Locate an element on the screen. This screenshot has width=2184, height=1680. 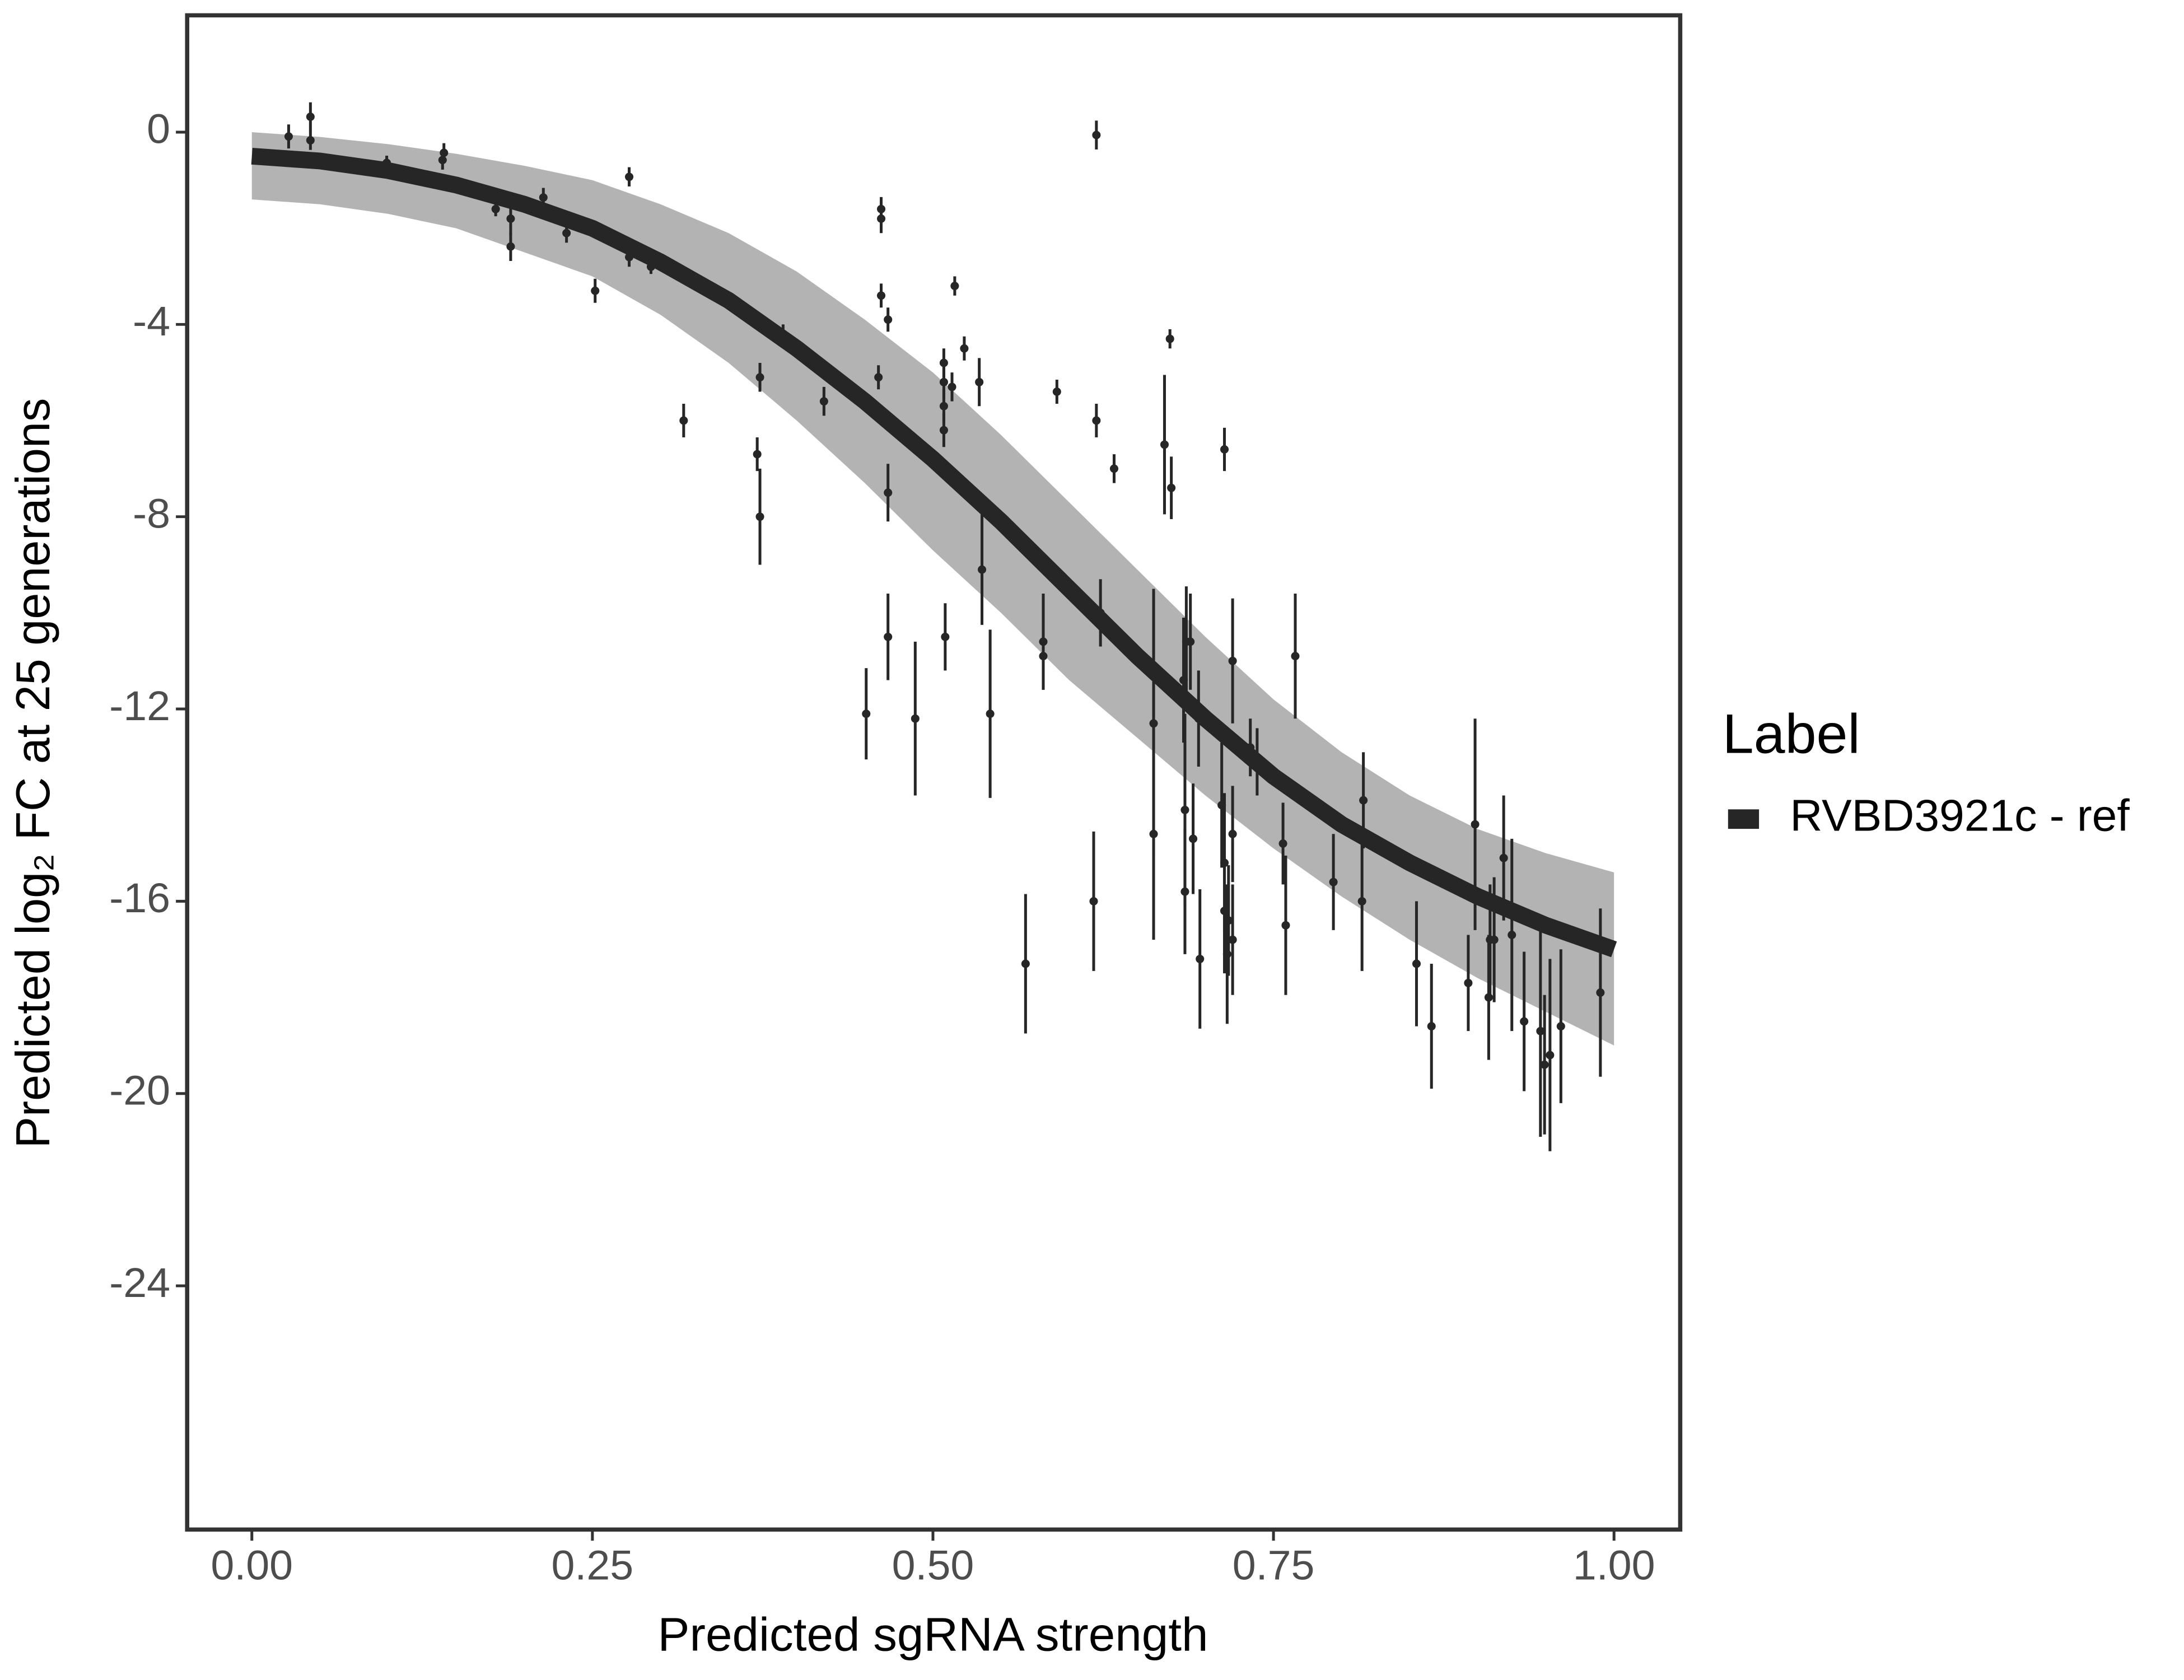
y-tick-label: -4 is located at coordinates (151, 320).